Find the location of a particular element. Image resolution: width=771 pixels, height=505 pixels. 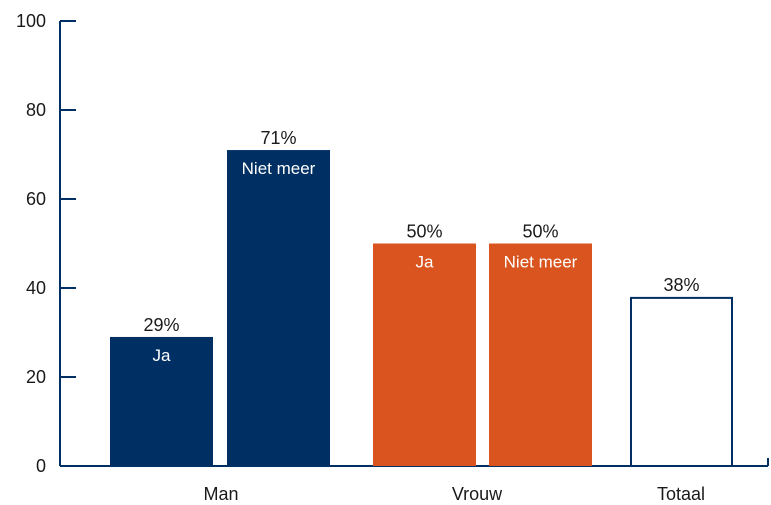

bar-value-label: 71% is located at coordinates (278, 138).